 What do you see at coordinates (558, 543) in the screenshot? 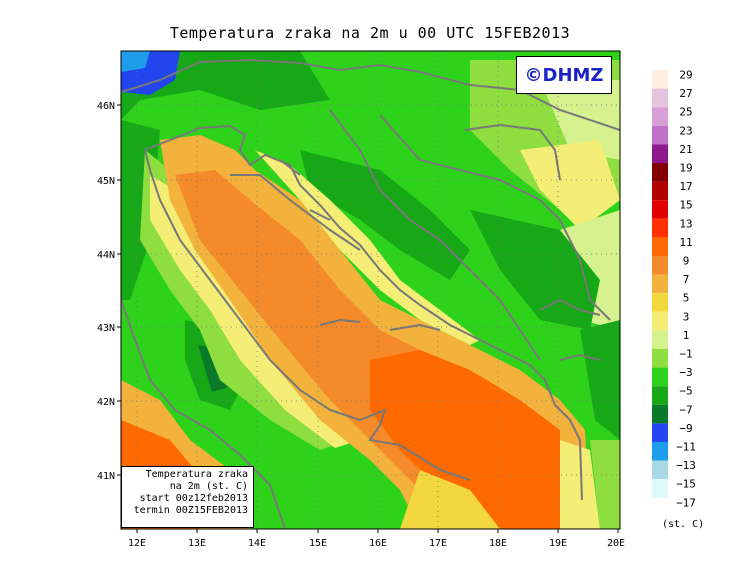
I see `lon-label: 19E` at bounding box center [558, 543].